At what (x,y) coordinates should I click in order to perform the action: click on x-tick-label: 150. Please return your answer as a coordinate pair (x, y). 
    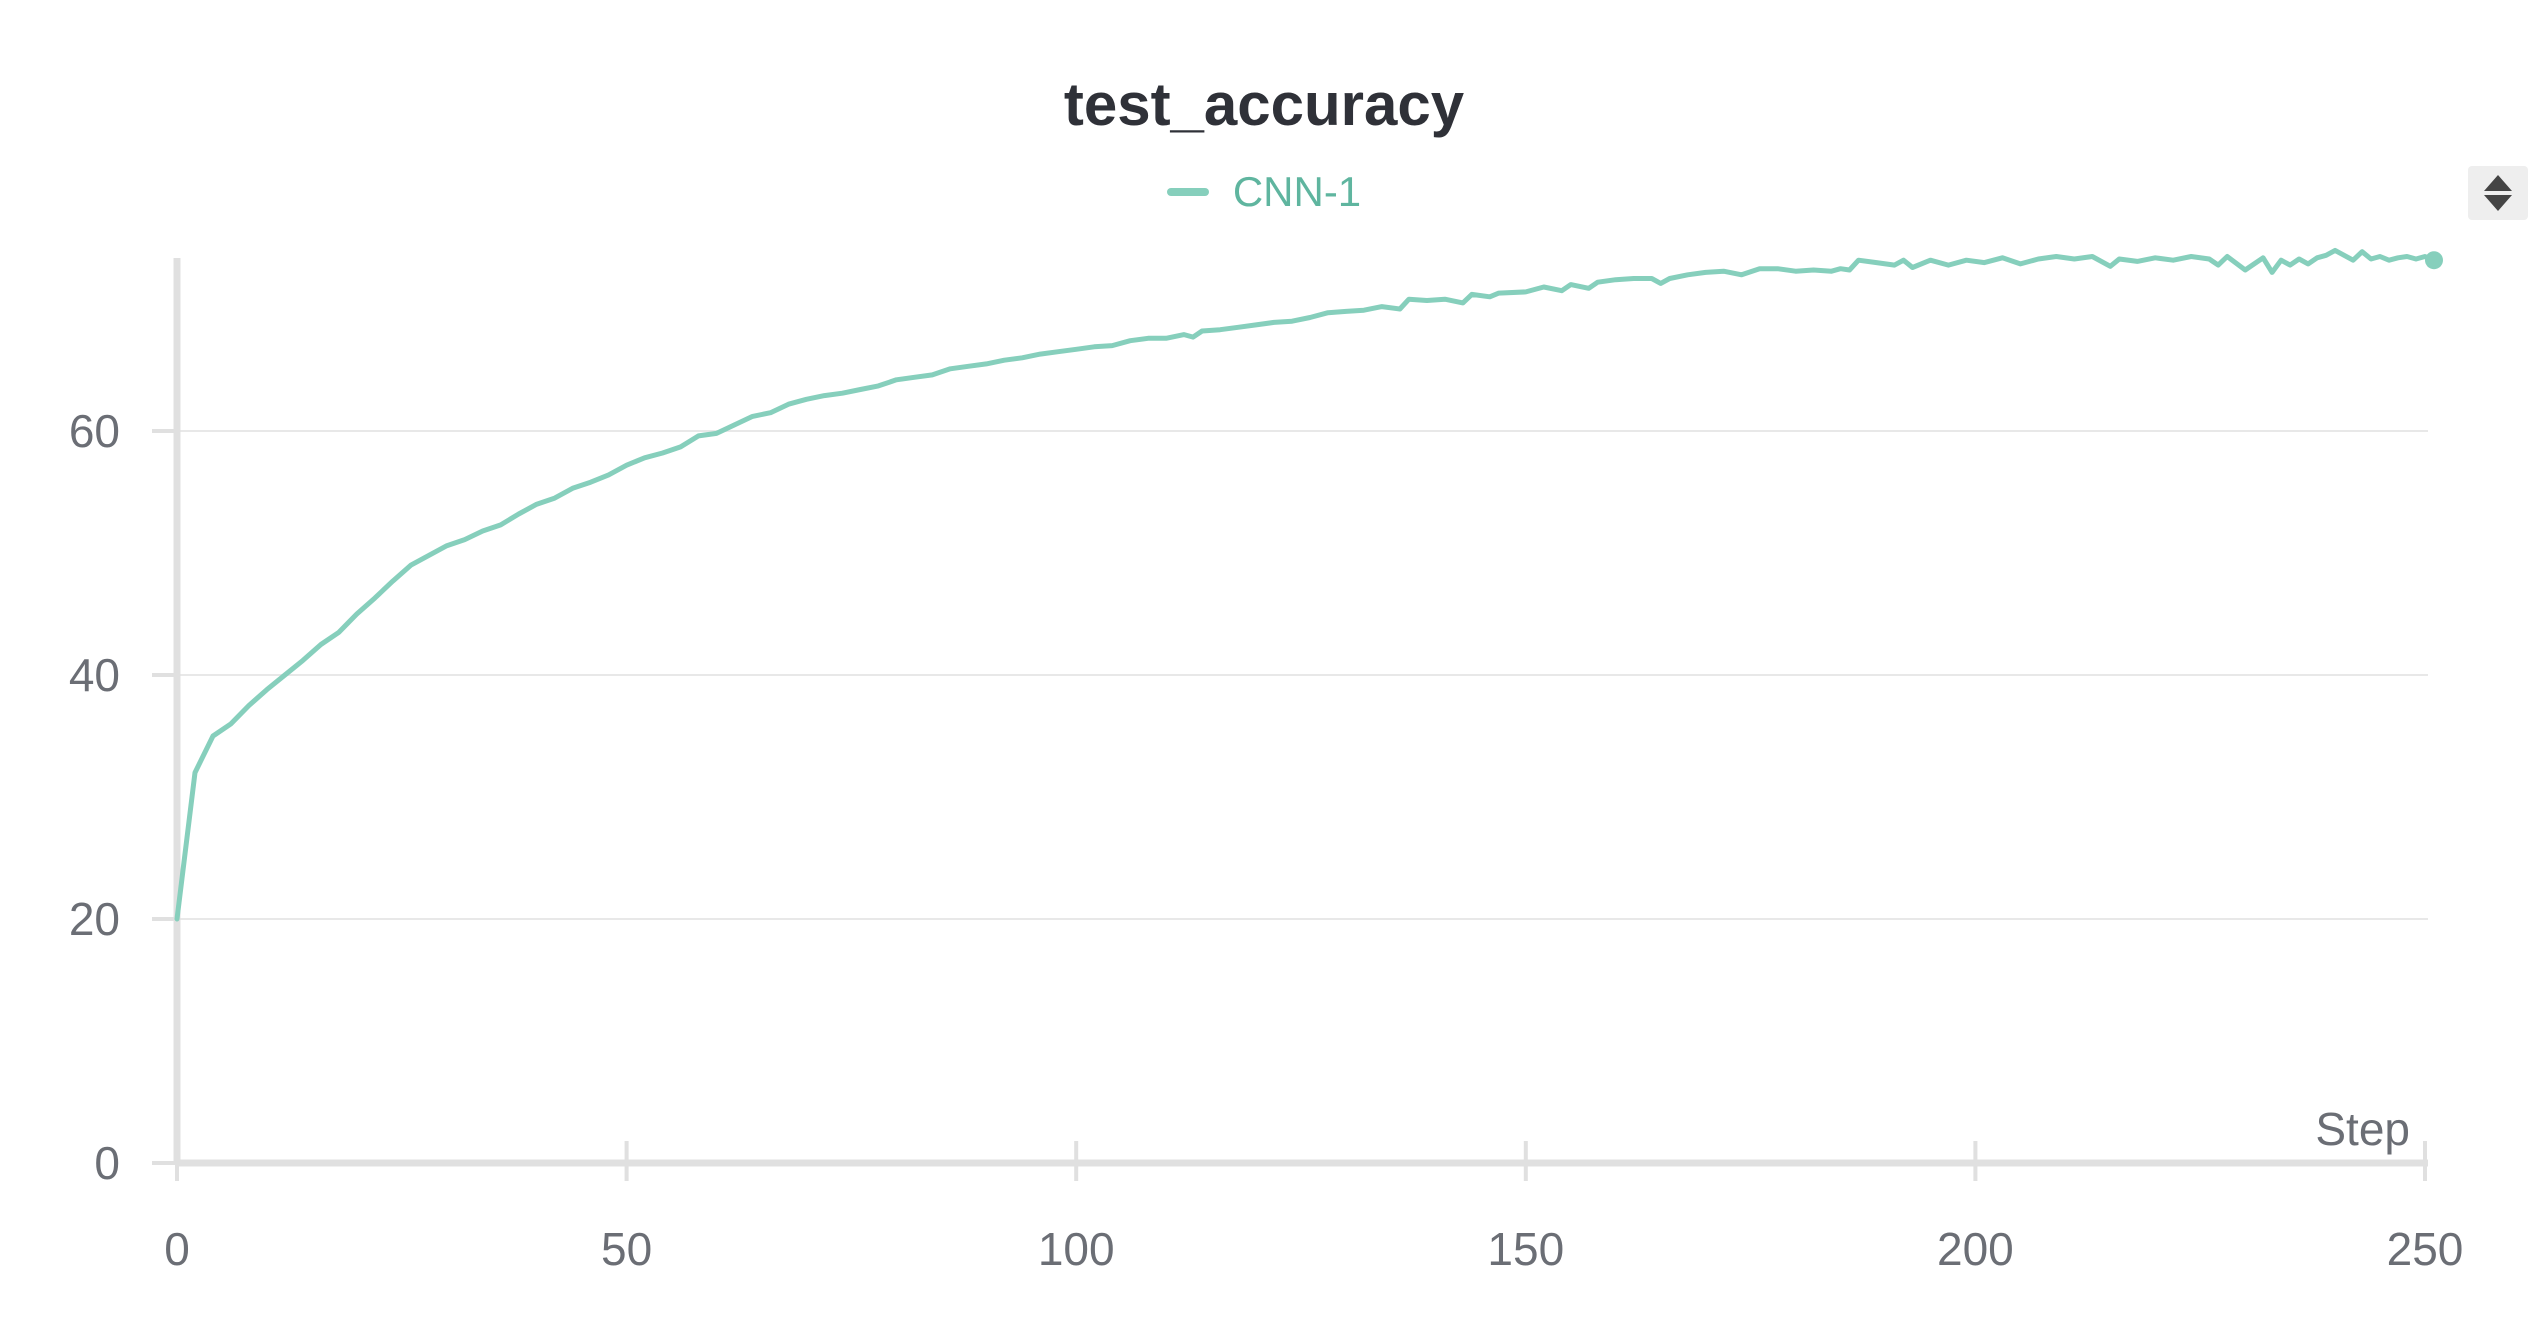
    Looking at the image, I should click on (1525, 1249).